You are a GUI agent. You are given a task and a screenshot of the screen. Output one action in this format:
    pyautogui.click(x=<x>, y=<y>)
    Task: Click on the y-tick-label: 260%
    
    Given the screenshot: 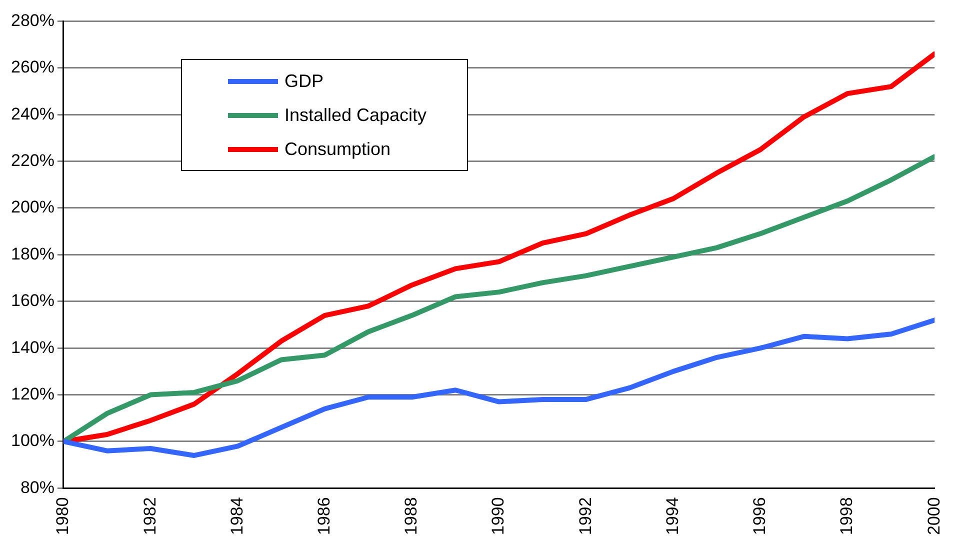 What is the action you would take?
    pyautogui.click(x=32, y=67)
    